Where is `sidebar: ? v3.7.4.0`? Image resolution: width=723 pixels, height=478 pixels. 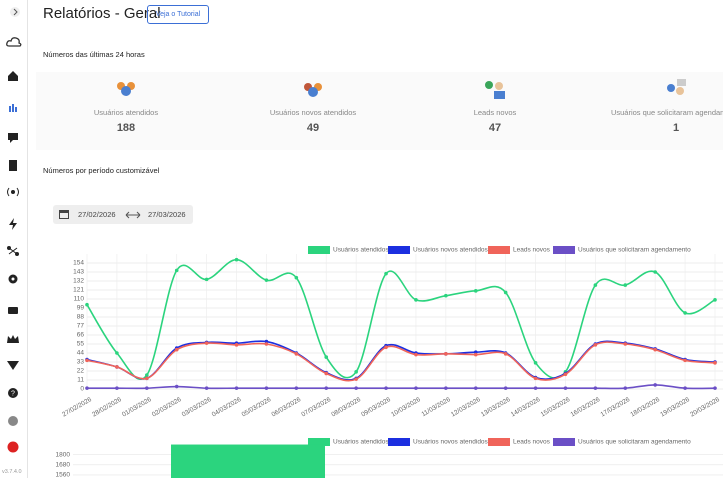 sidebar: ? v3.7.4.0 is located at coordinates (14, 239).